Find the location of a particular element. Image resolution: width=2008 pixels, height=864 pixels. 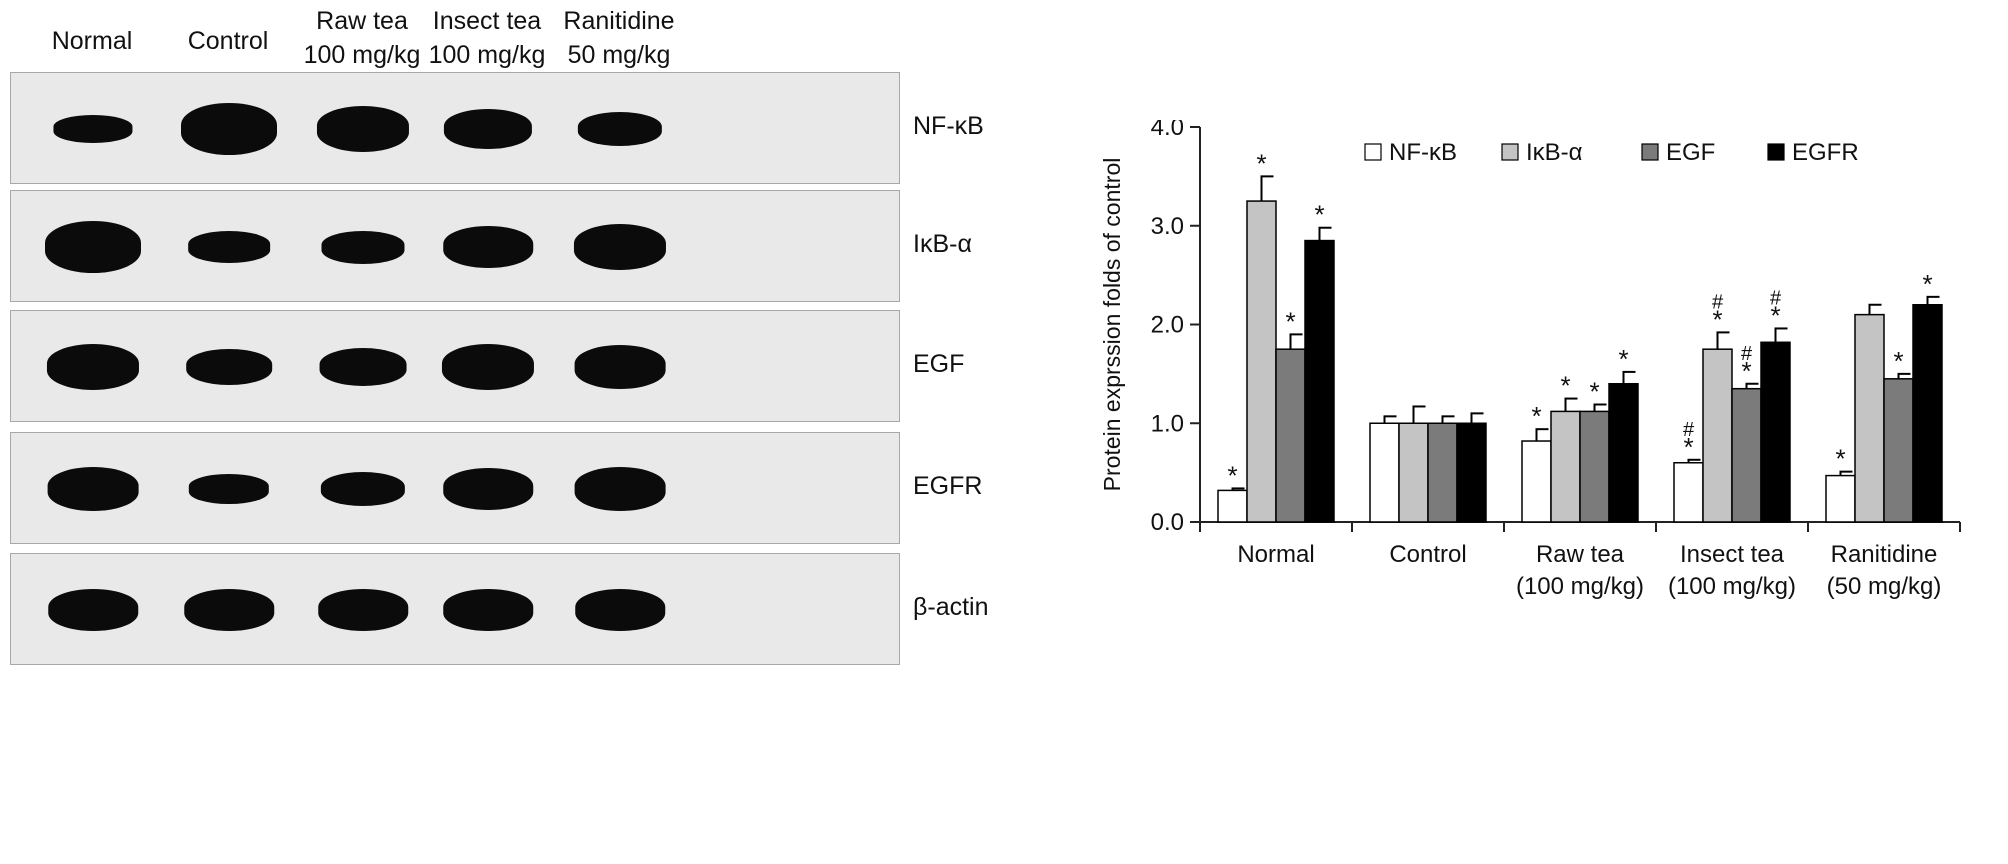

blot-row-label: β-actin is located at coordinates (951, 607).